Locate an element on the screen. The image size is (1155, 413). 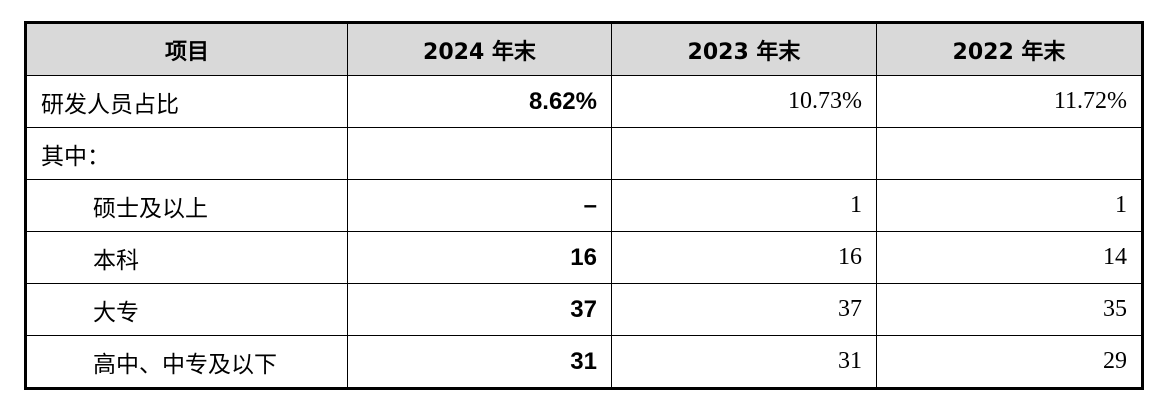
value-cell-2022: 14 is located at coordinates (1009, 257).